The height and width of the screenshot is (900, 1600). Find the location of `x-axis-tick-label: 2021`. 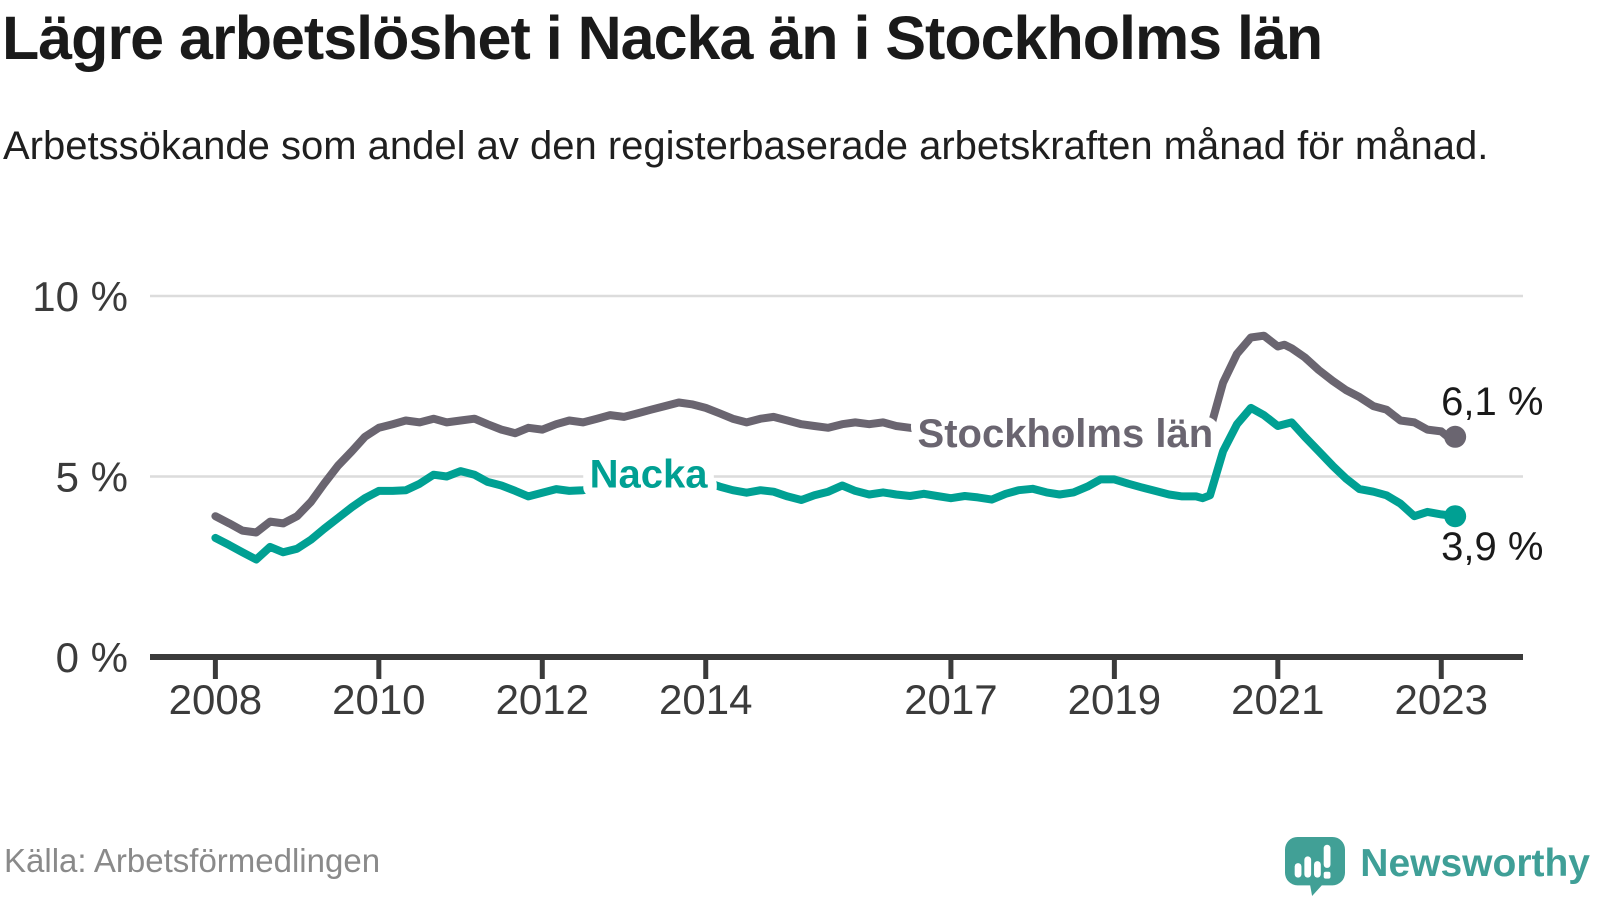

x-axis-tick-label: 2021 is located at coordinates (1277, 699).